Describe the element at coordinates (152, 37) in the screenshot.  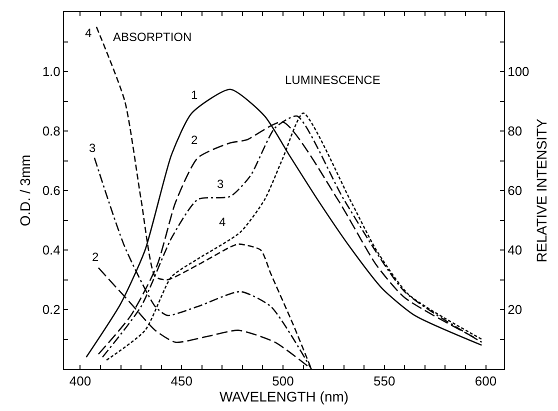
I see `annotation: ABSORPTION` at that location.